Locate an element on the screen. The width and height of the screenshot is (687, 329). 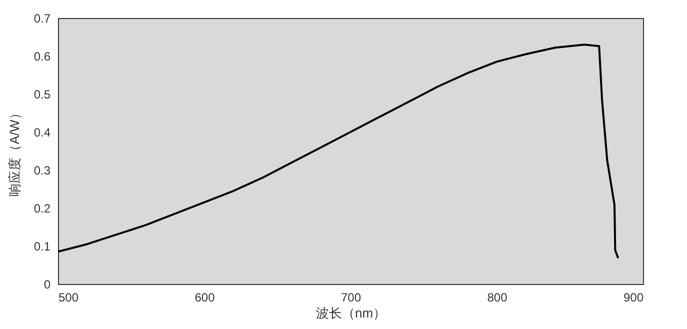
y-tick-label: 0.4 is located at coordinates (42, 133).